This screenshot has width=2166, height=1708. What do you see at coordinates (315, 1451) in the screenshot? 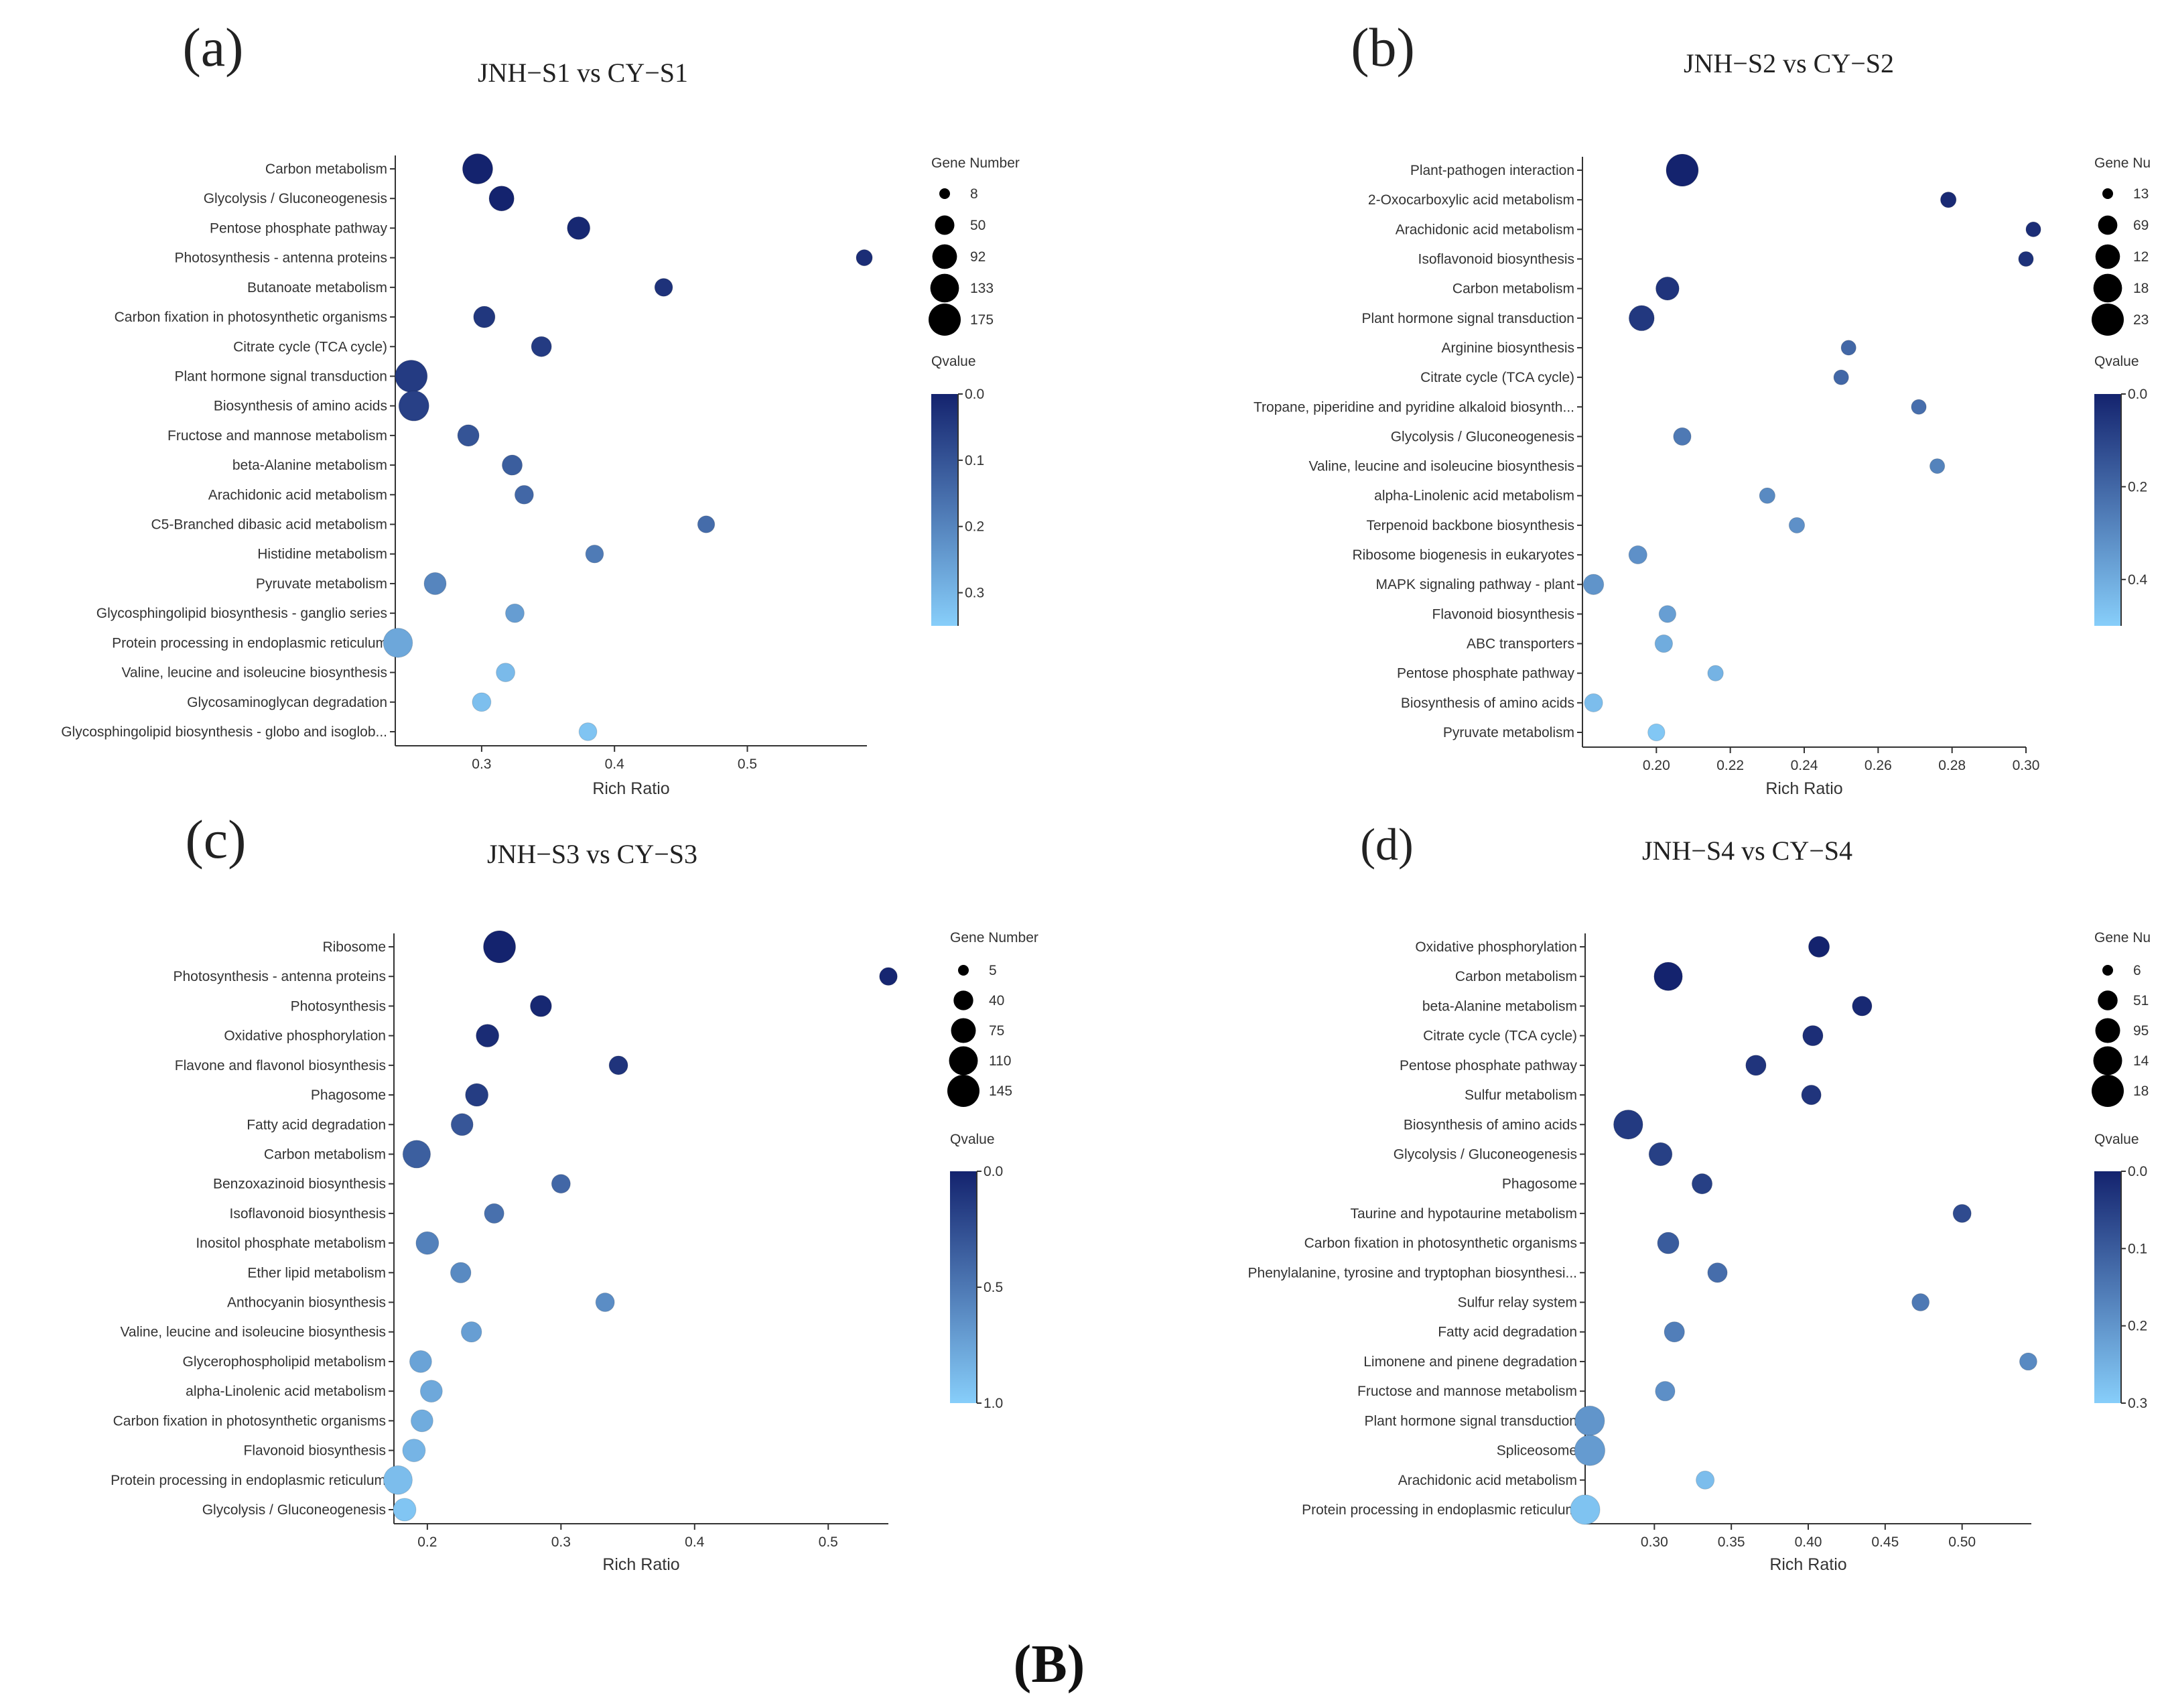
I see `panel-c-y-tick-label: Flavonoid biosynthesis` at bounding box center [315, 1451].